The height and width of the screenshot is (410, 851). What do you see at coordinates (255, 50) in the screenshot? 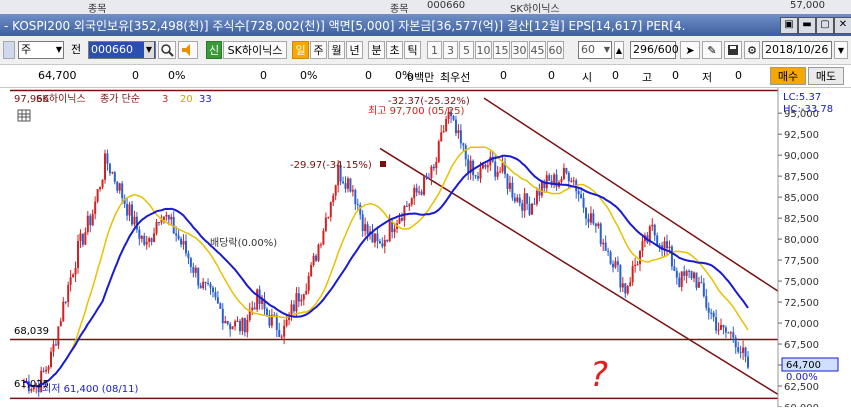
I see `stock-name-label: SK하이닉스` at bounding box center [255, 50].